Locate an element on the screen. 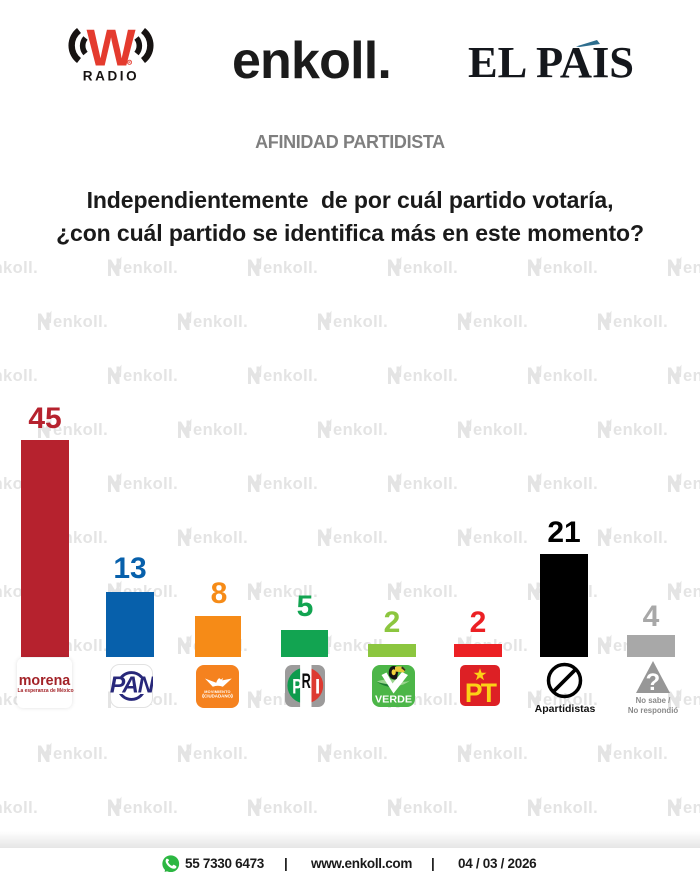 Image resolution: width=700 pixels, height=875 pixels. svg-text: P is located at coordinates (297, 687).